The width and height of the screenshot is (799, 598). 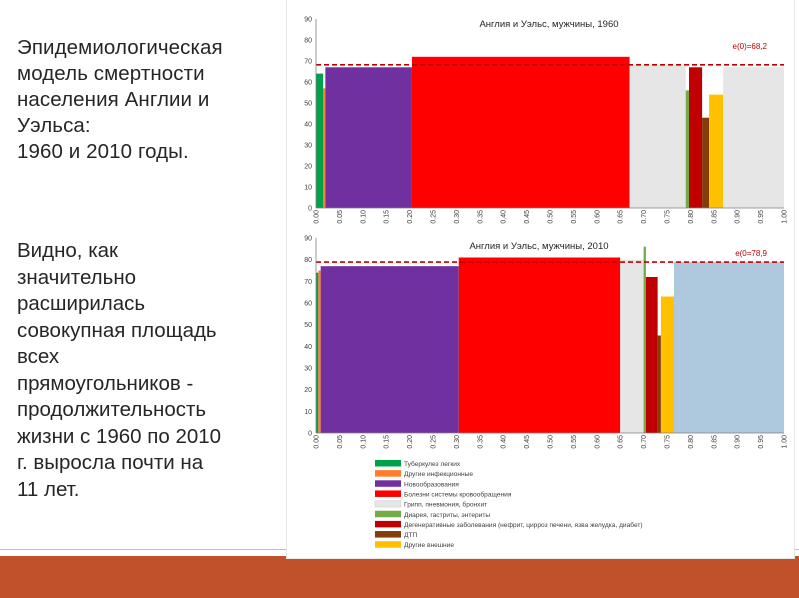 What do you see at coordinates (750, 46) in the screenshot?
I see `chart-1-life-expectancy-label: e(0)=68,2` at bounding box center [750, 46].